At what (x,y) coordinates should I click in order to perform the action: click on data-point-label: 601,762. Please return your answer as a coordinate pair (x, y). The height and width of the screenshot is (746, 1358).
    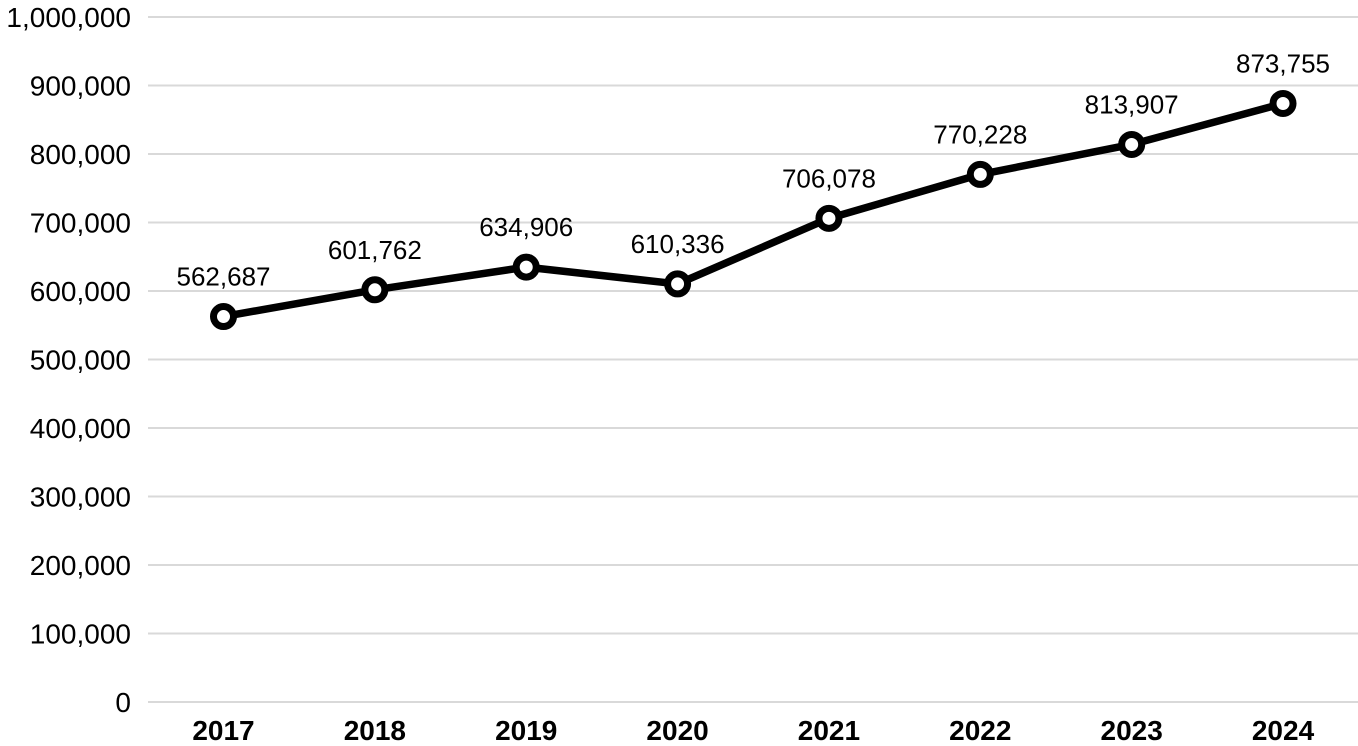
    Looking at the image, I should click on (375, 250).